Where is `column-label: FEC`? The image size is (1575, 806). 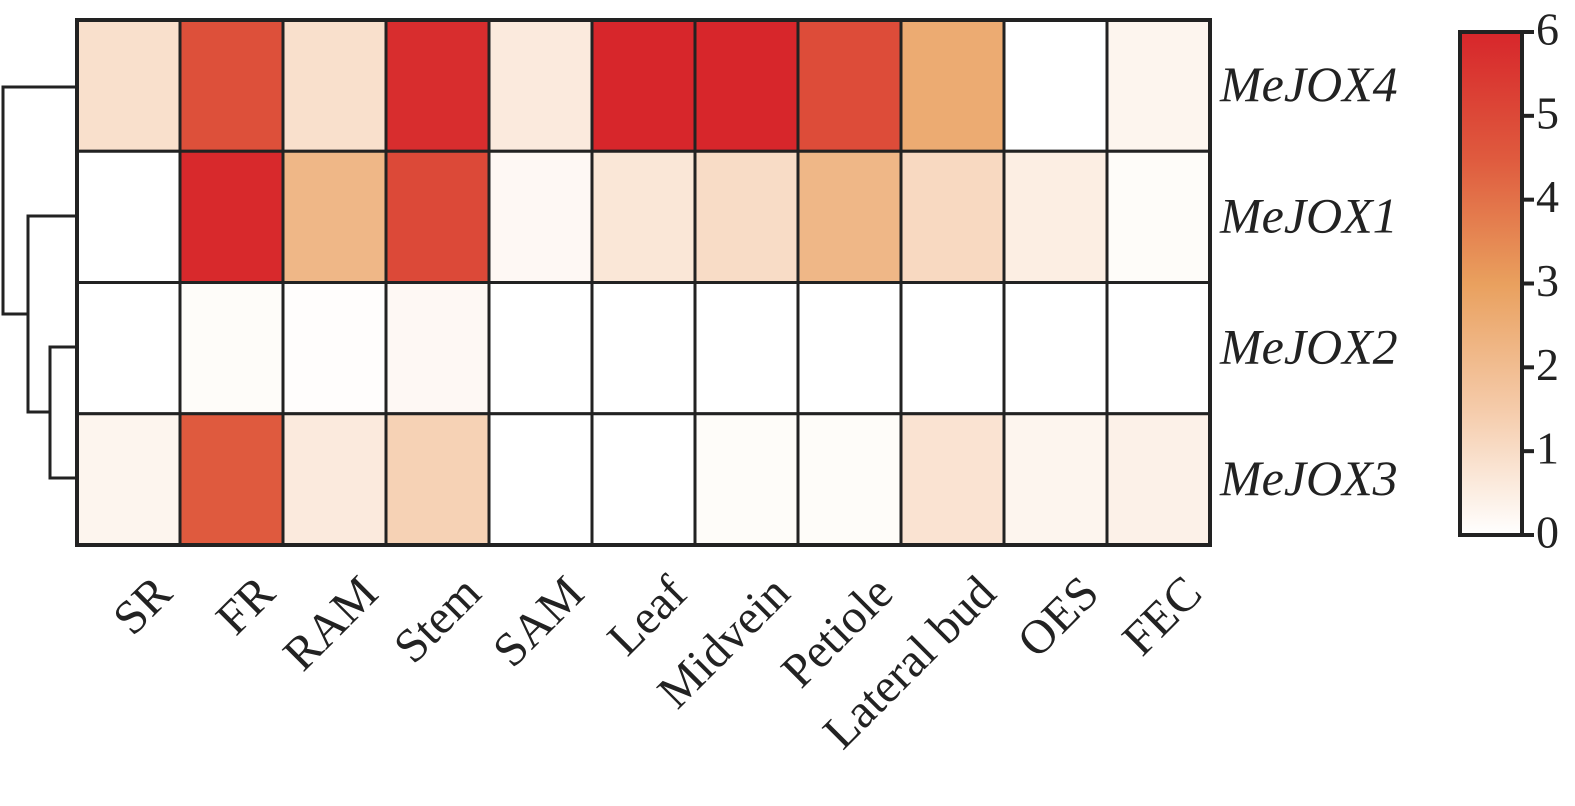 column-label: FEC is located at coordinates (1162, 616).